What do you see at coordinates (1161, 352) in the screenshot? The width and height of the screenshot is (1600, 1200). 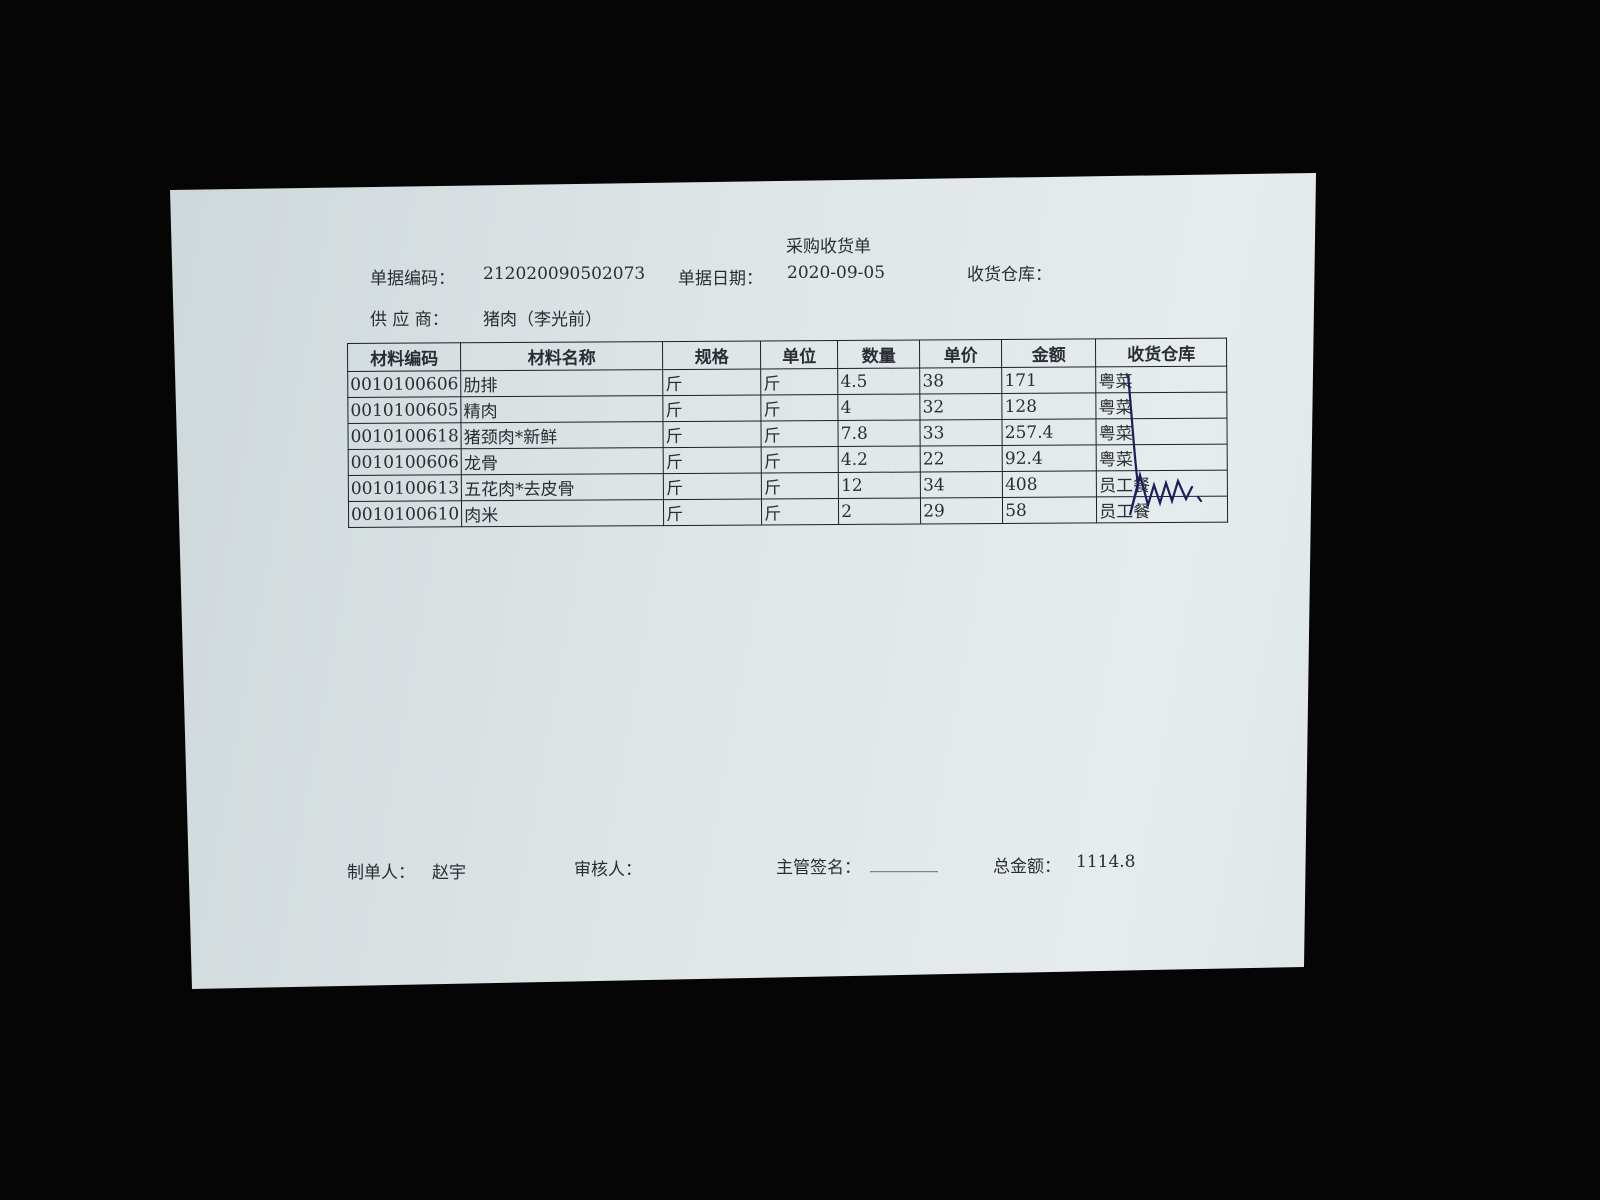 I see `header-cell: 收货仓库` at bounding box center [1161, 352].